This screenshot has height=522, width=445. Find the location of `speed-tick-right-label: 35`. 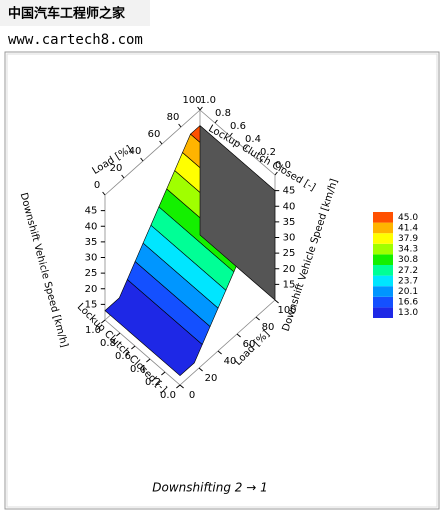

speed-tick-right-label: 35 is located at coordinates (289, 222).